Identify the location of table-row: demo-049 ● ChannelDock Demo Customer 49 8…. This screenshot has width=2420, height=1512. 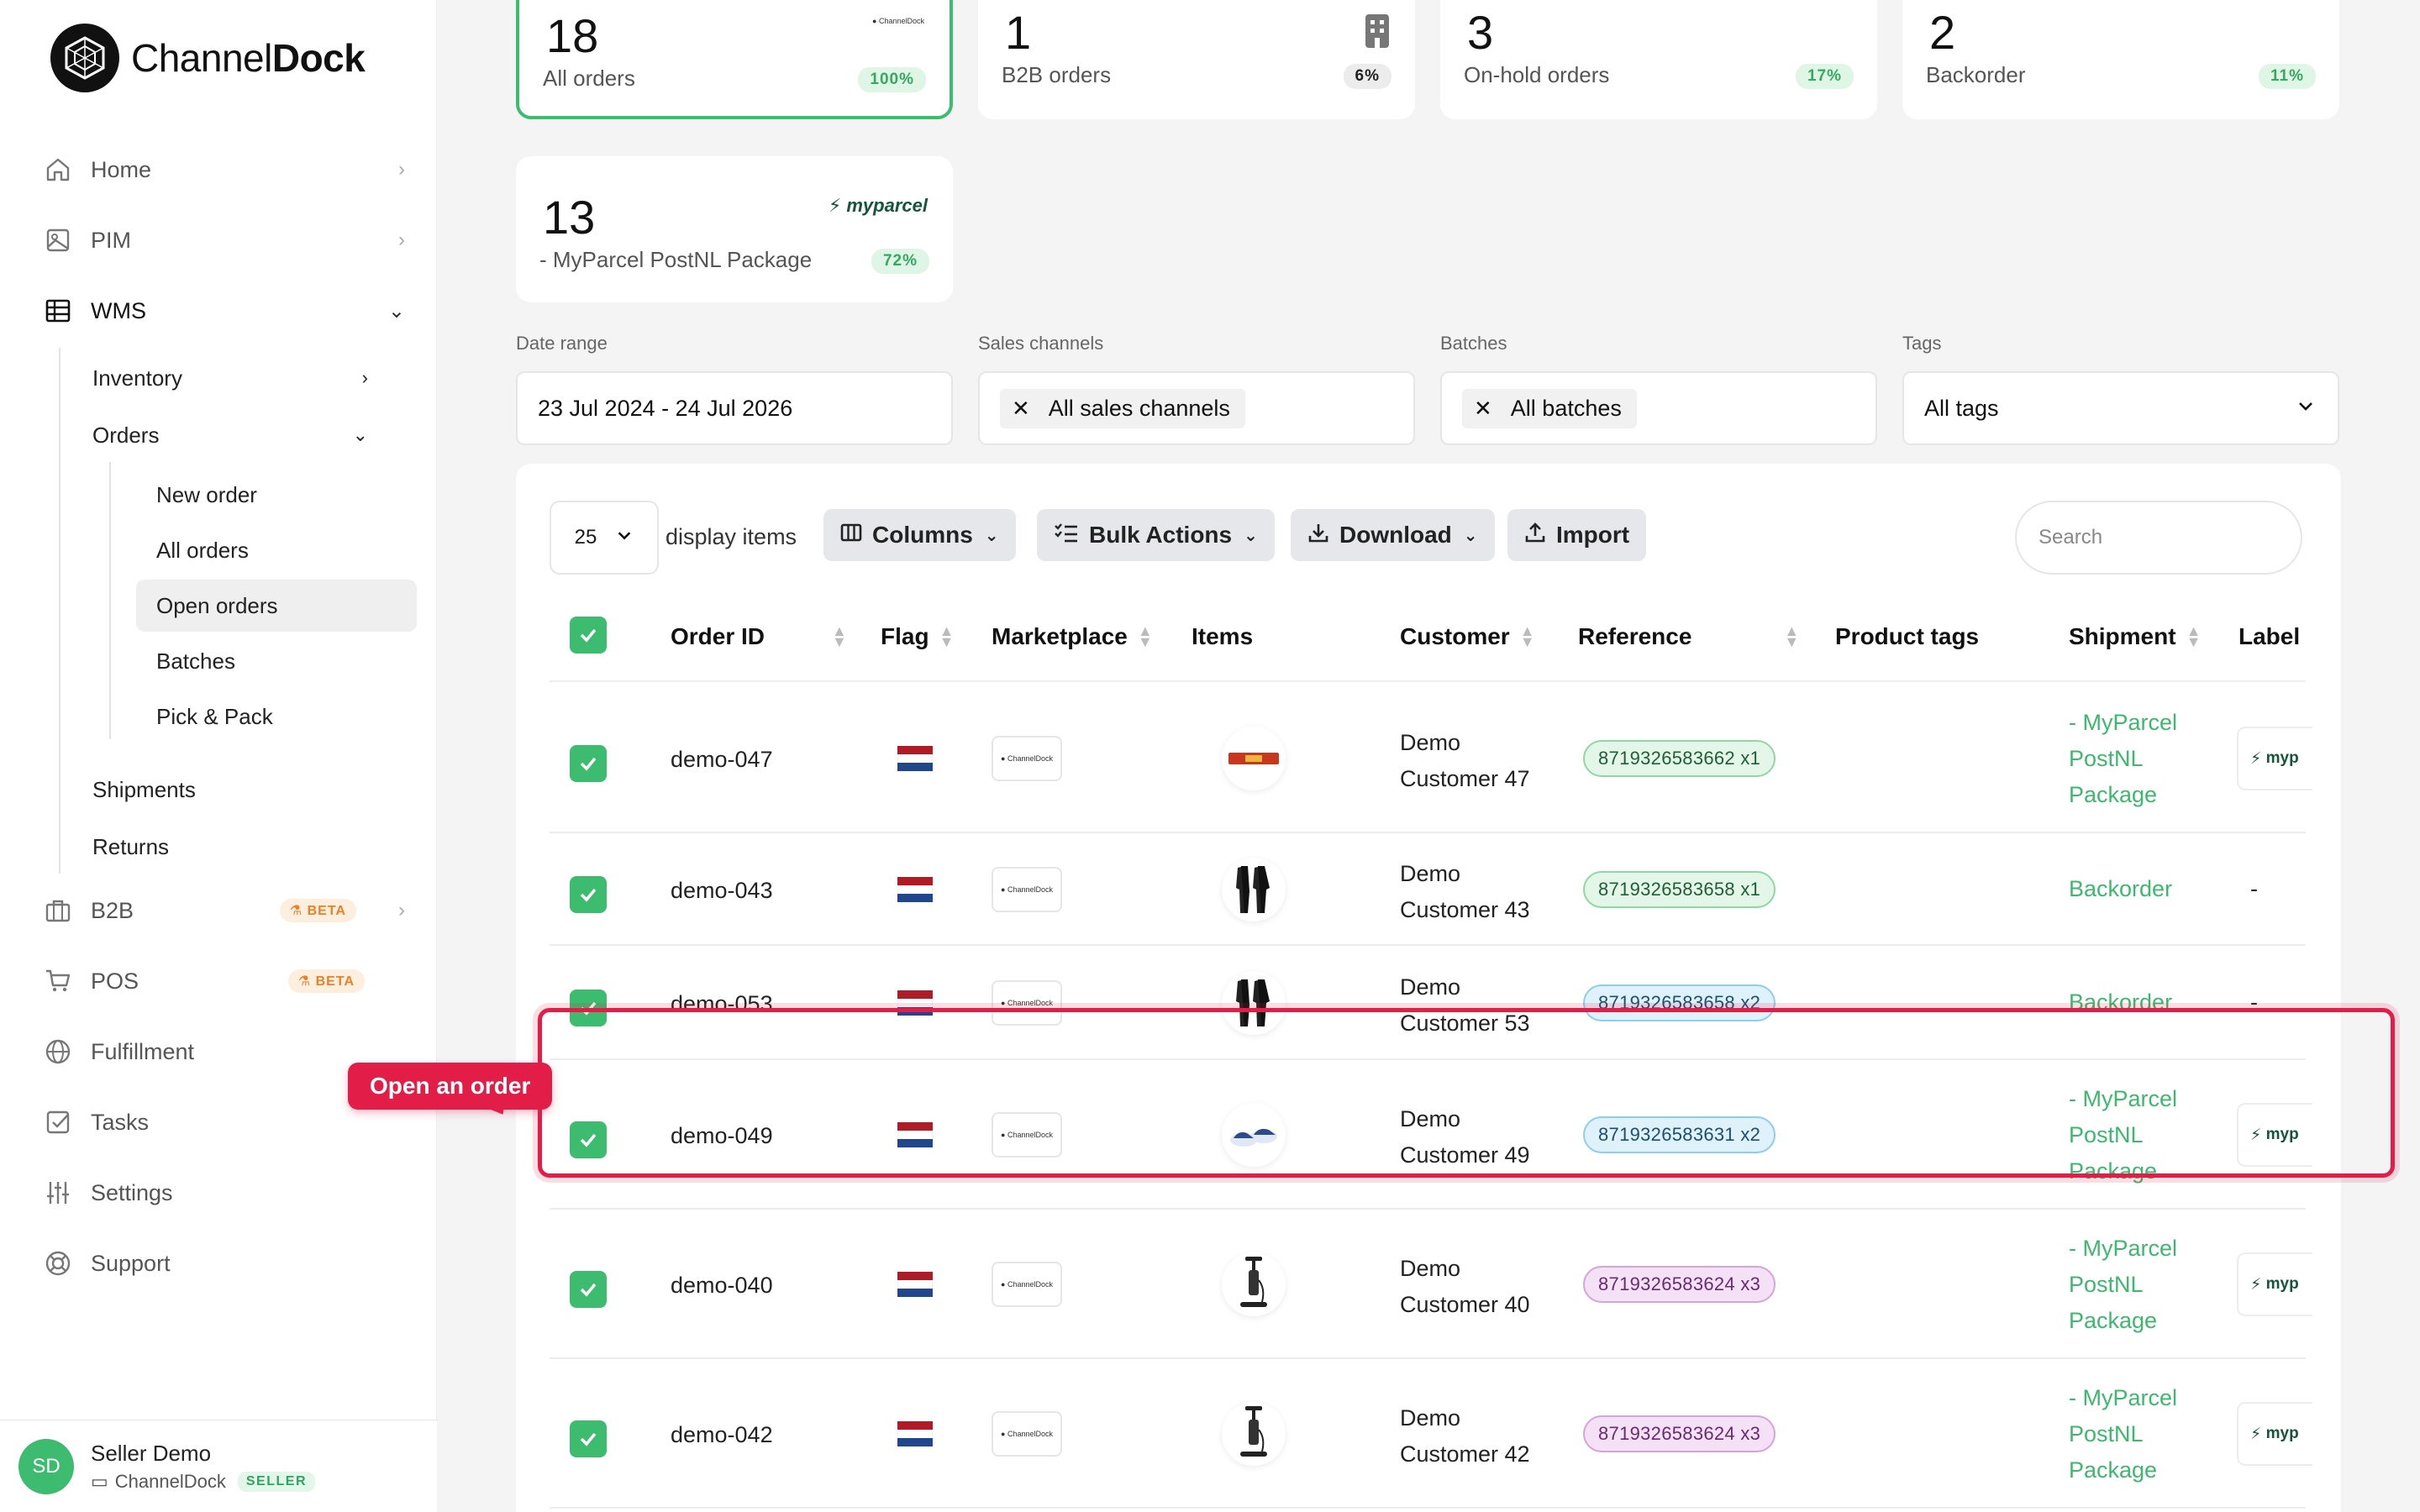
(1431, 1135).